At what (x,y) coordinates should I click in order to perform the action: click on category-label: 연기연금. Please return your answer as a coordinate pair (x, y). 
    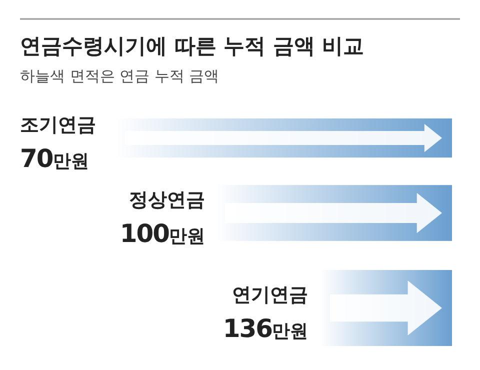
    Looking at the image, I should click on (270, 295).